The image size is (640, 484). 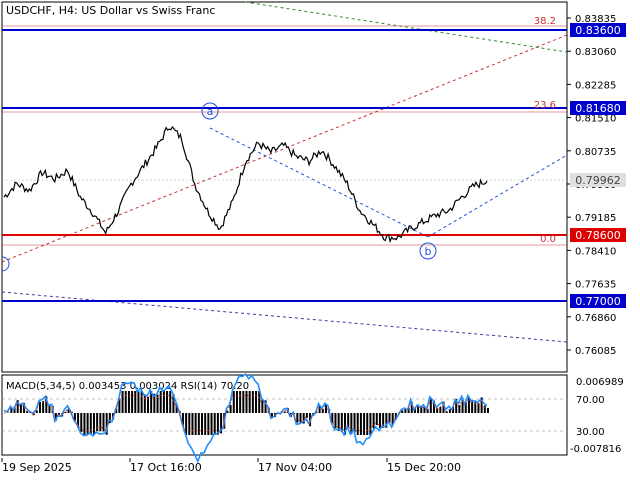 I want to click on svg-text: 0.79962, so click(x=598, y=180).